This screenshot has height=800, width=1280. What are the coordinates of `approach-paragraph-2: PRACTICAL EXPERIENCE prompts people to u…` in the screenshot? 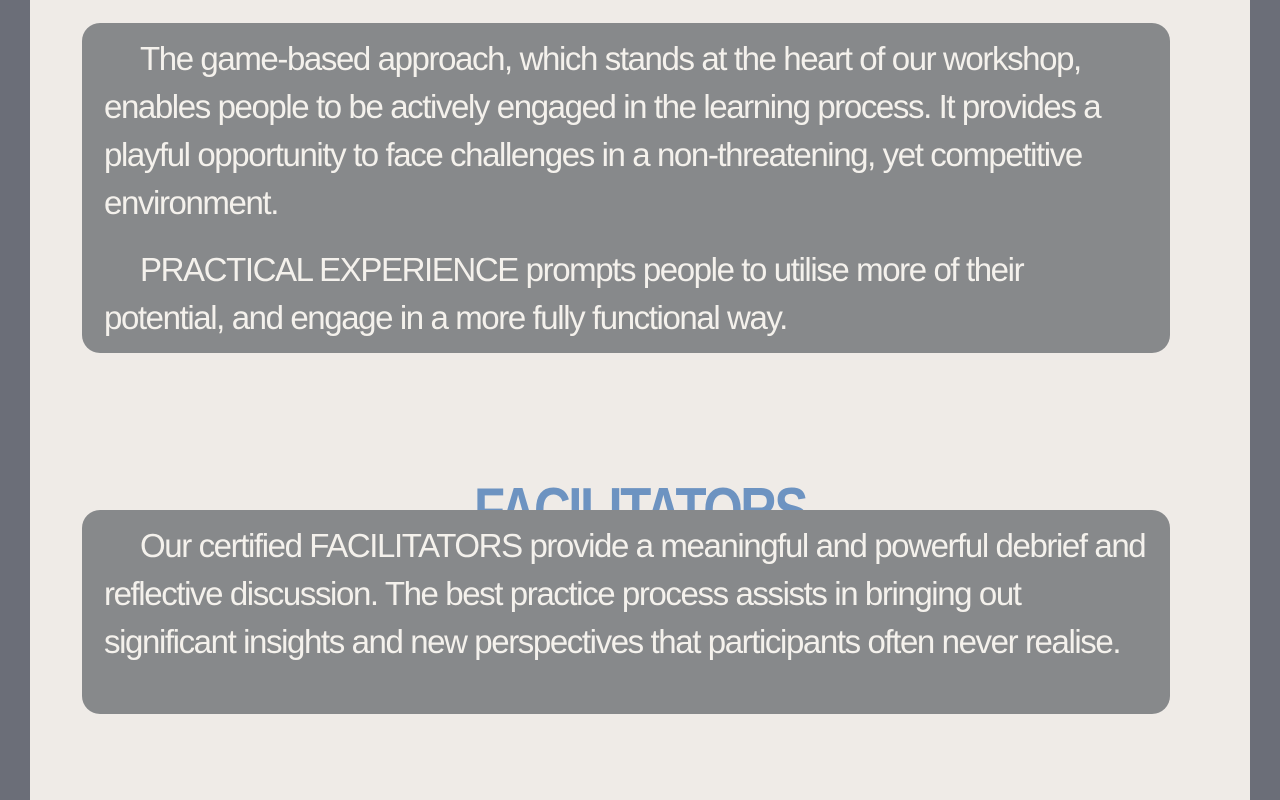 It's located at (564, 293).